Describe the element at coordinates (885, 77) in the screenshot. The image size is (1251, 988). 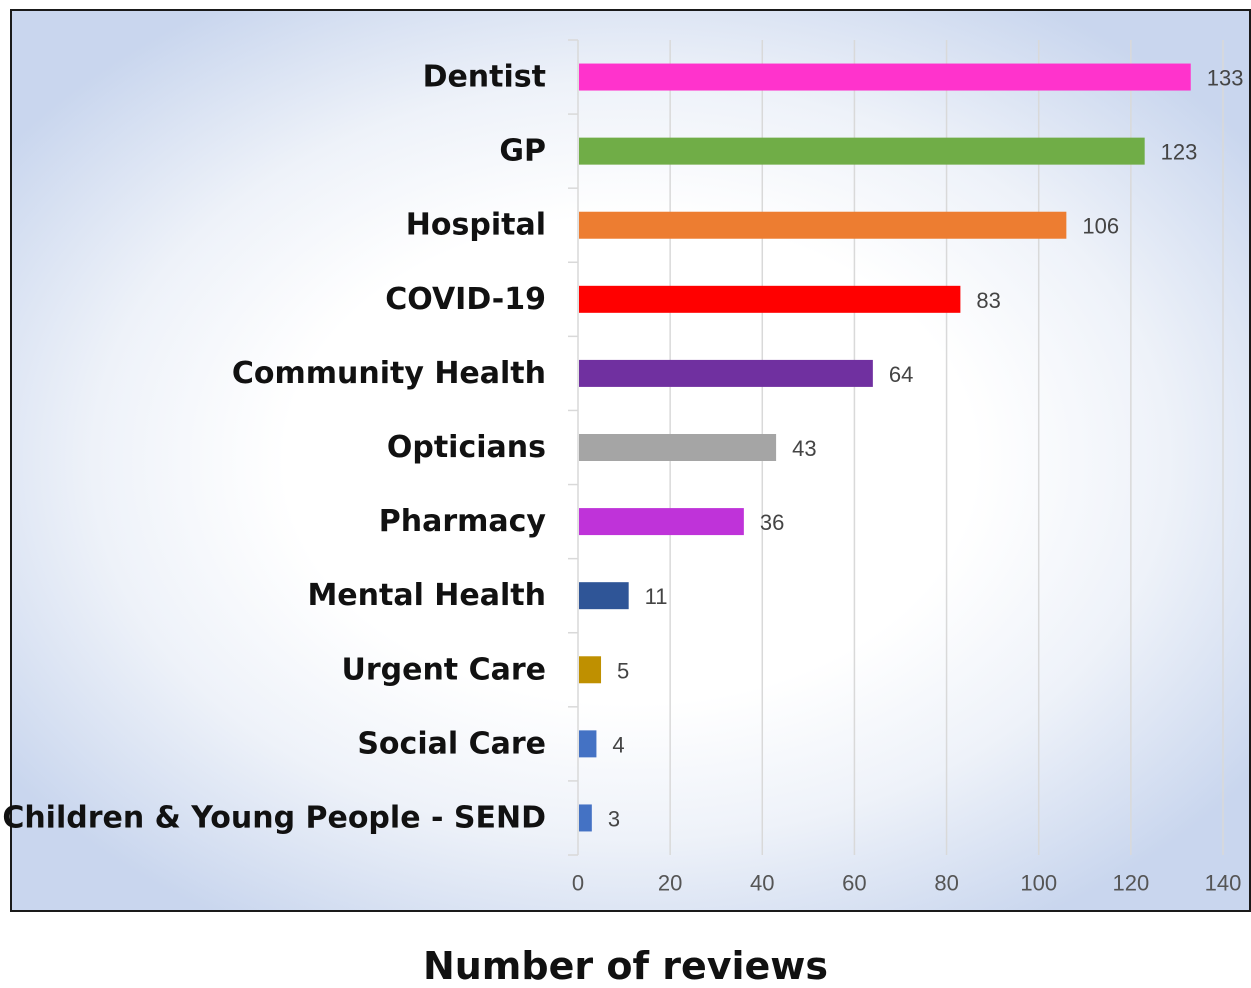
I see `bar-dentist` at that location.